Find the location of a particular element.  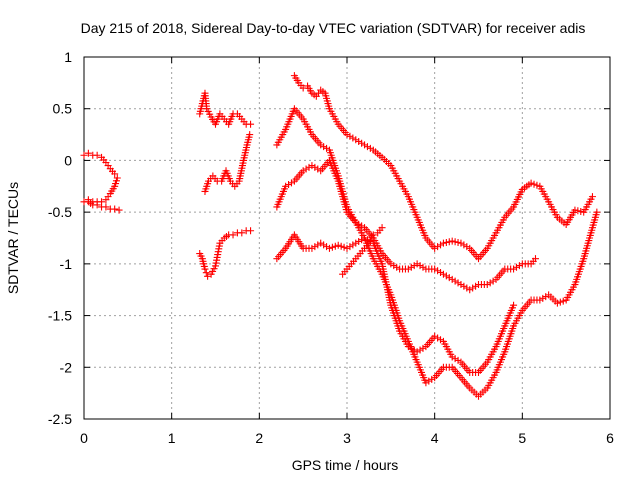

x-tick-label: 1 is located at coordinates (172, 438).